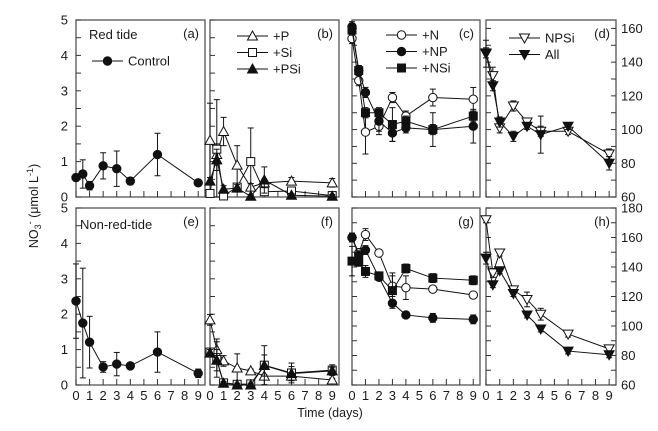 The width and height of the screenshot is (658, 431). Describe the element at coordinates (287, 69) in the screenshot. I see `legend-label: +PSi` at that location.